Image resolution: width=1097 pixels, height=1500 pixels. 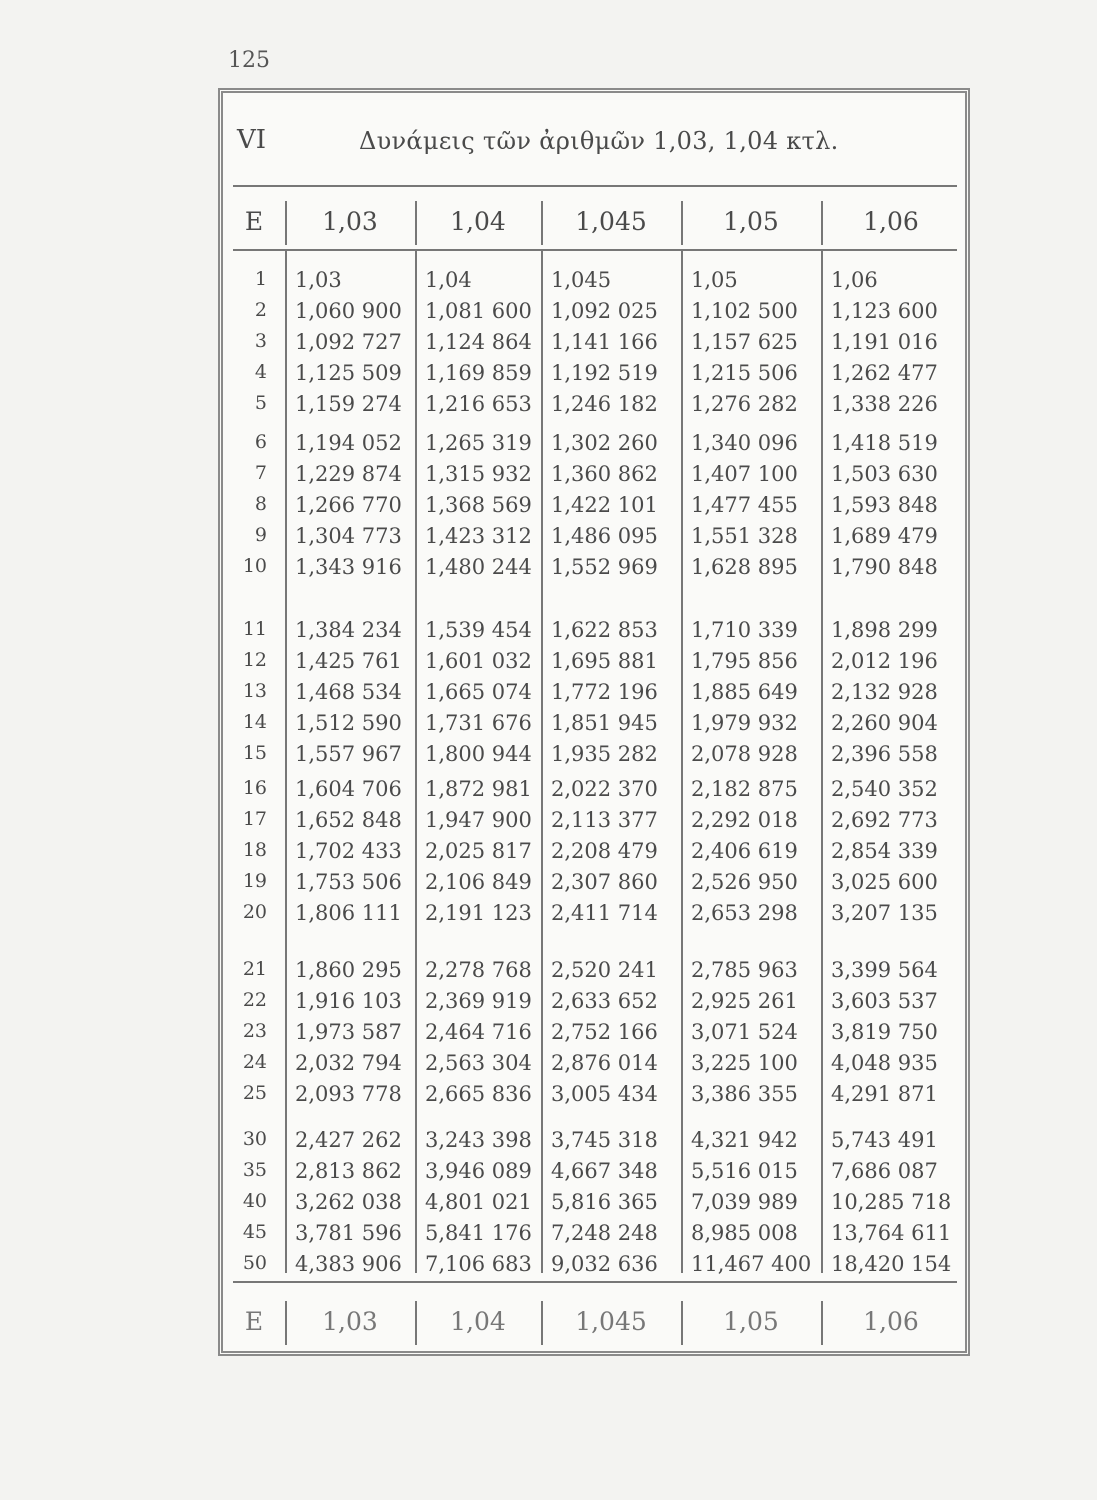 I want to click on value-cell: 2,032 794, so click(x=348, y=1063).